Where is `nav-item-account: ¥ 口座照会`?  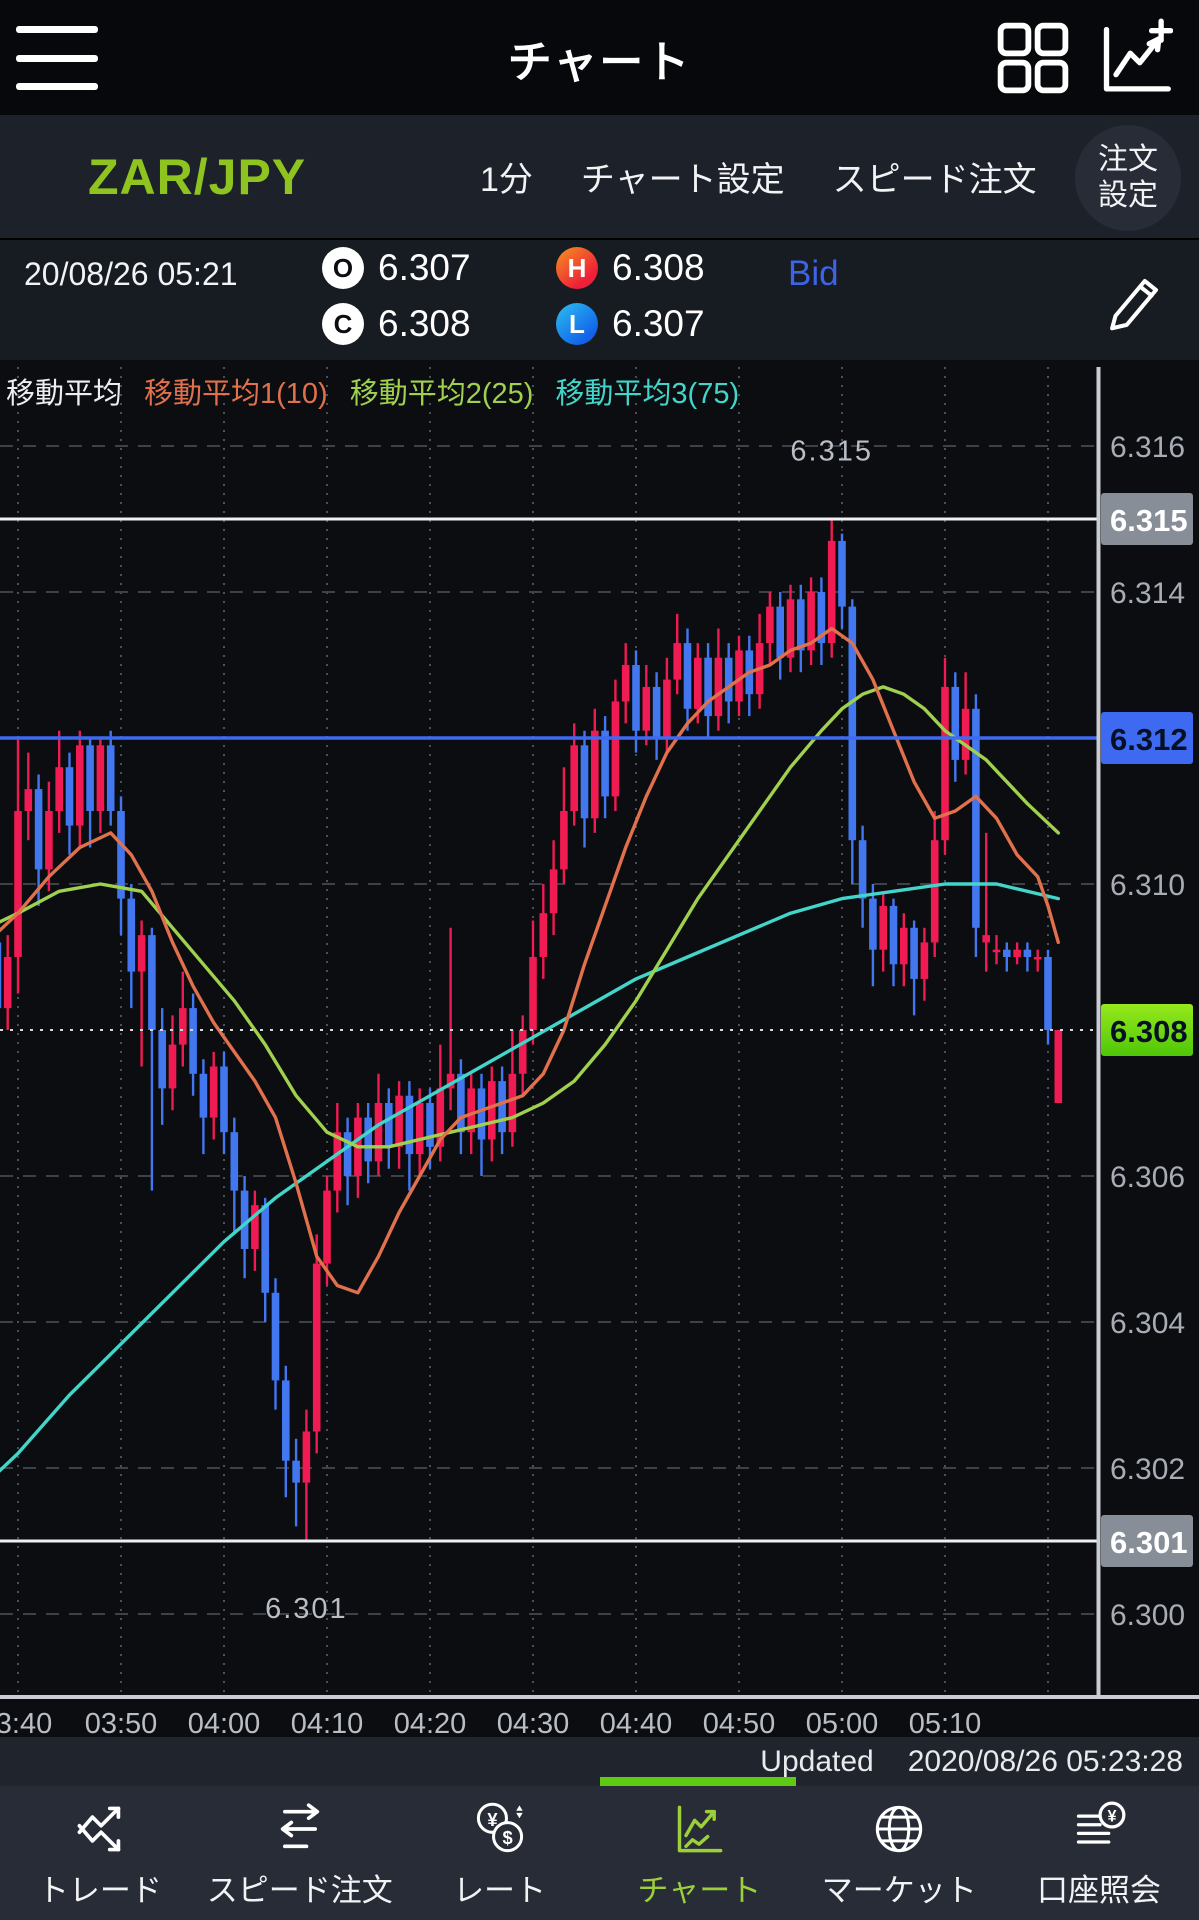 nav-item-account: ¥ 口座照会 is located at coordinates (1099, 1853).